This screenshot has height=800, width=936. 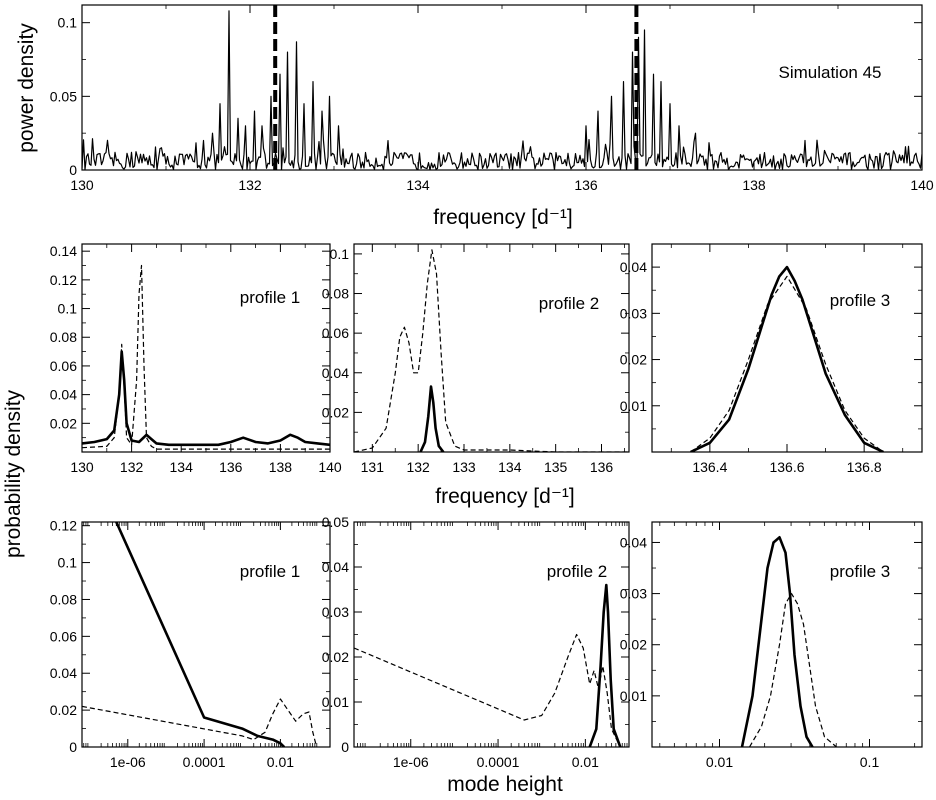 What do you see at coordinates (250, 185) in the screenshot?
I see `top-xtick-label: 132` at bounding box center [250, 185].